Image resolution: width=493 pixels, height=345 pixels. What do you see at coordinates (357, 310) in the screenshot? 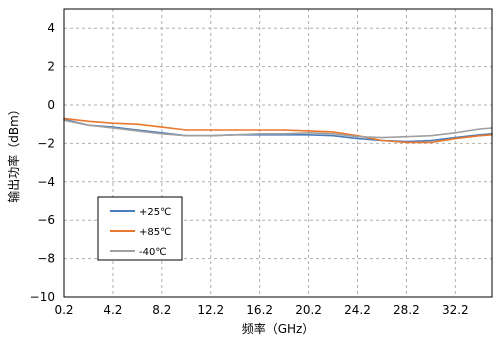
I see `x-tick-label: 24.2` at bounding box center [357, 310].